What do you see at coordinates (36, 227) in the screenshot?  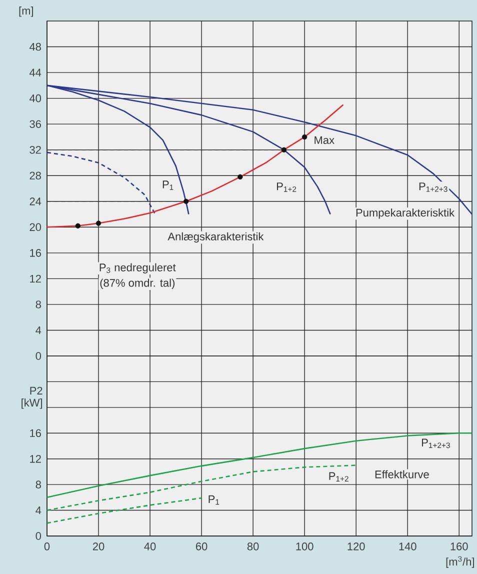 I see `y-tick-label: 20` at bounding box center [36, 227].